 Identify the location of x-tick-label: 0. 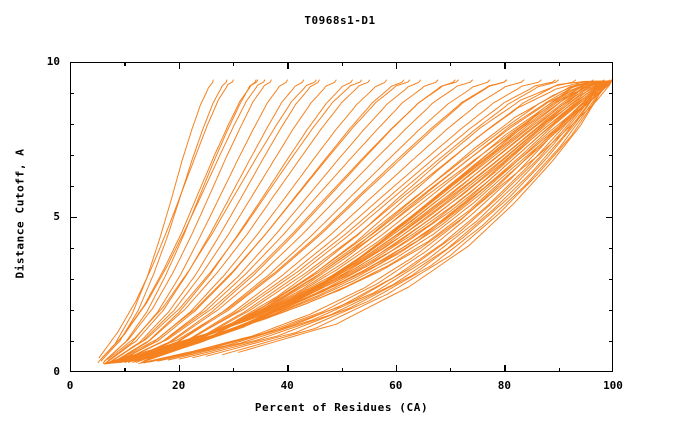
(70, 385).